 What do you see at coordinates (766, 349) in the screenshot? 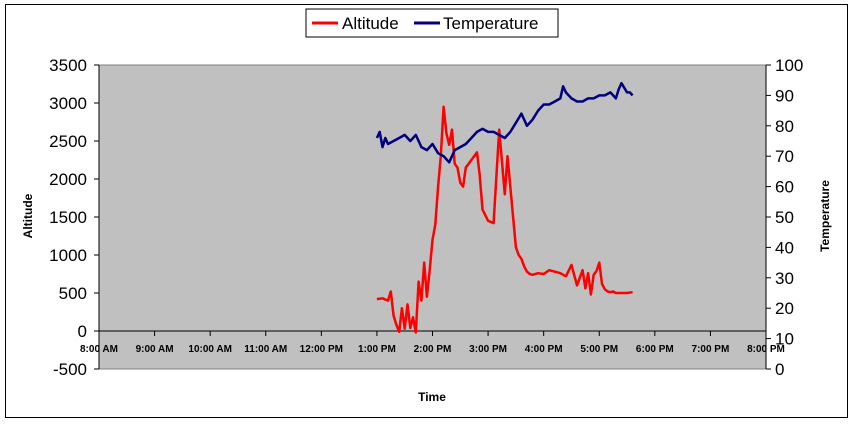
I see `x-tick-label: 8:00 PM` at bounding box center [766, 349].